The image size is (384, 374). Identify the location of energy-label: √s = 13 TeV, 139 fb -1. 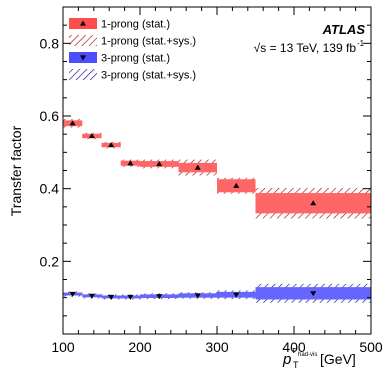
(309, 47).